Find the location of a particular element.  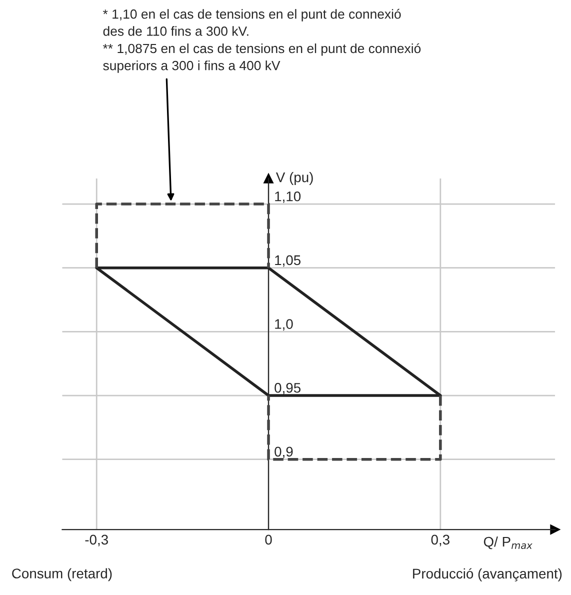

x-axis-title: Q/ P$_{max}$ is located at coordinates (508, 543).